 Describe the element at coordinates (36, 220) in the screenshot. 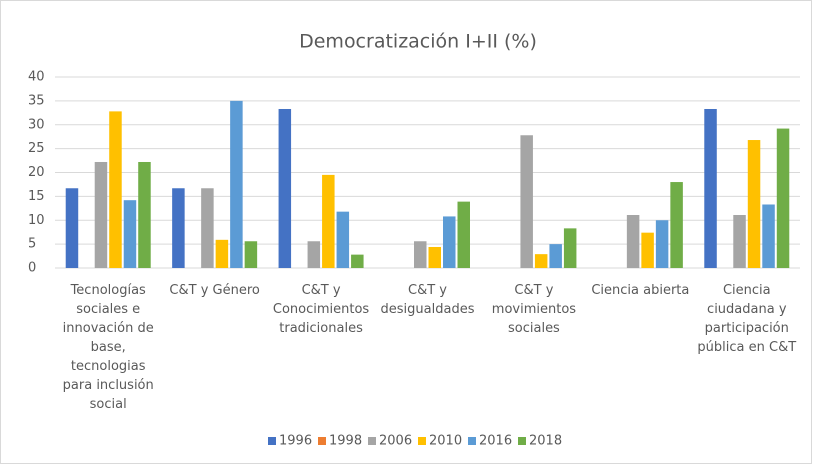

I see `y-tick-label: 10` at that location.